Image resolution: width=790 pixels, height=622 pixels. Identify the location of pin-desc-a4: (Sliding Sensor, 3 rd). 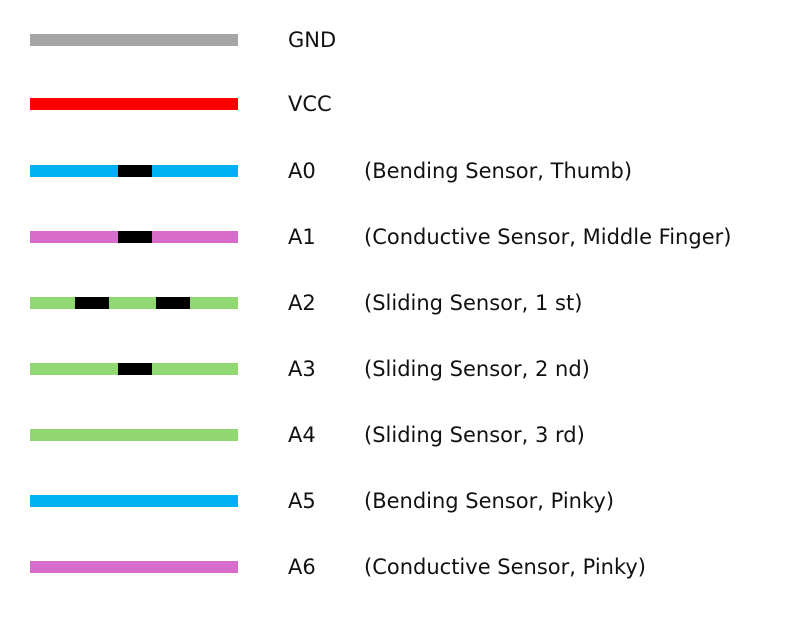
(474, 435).